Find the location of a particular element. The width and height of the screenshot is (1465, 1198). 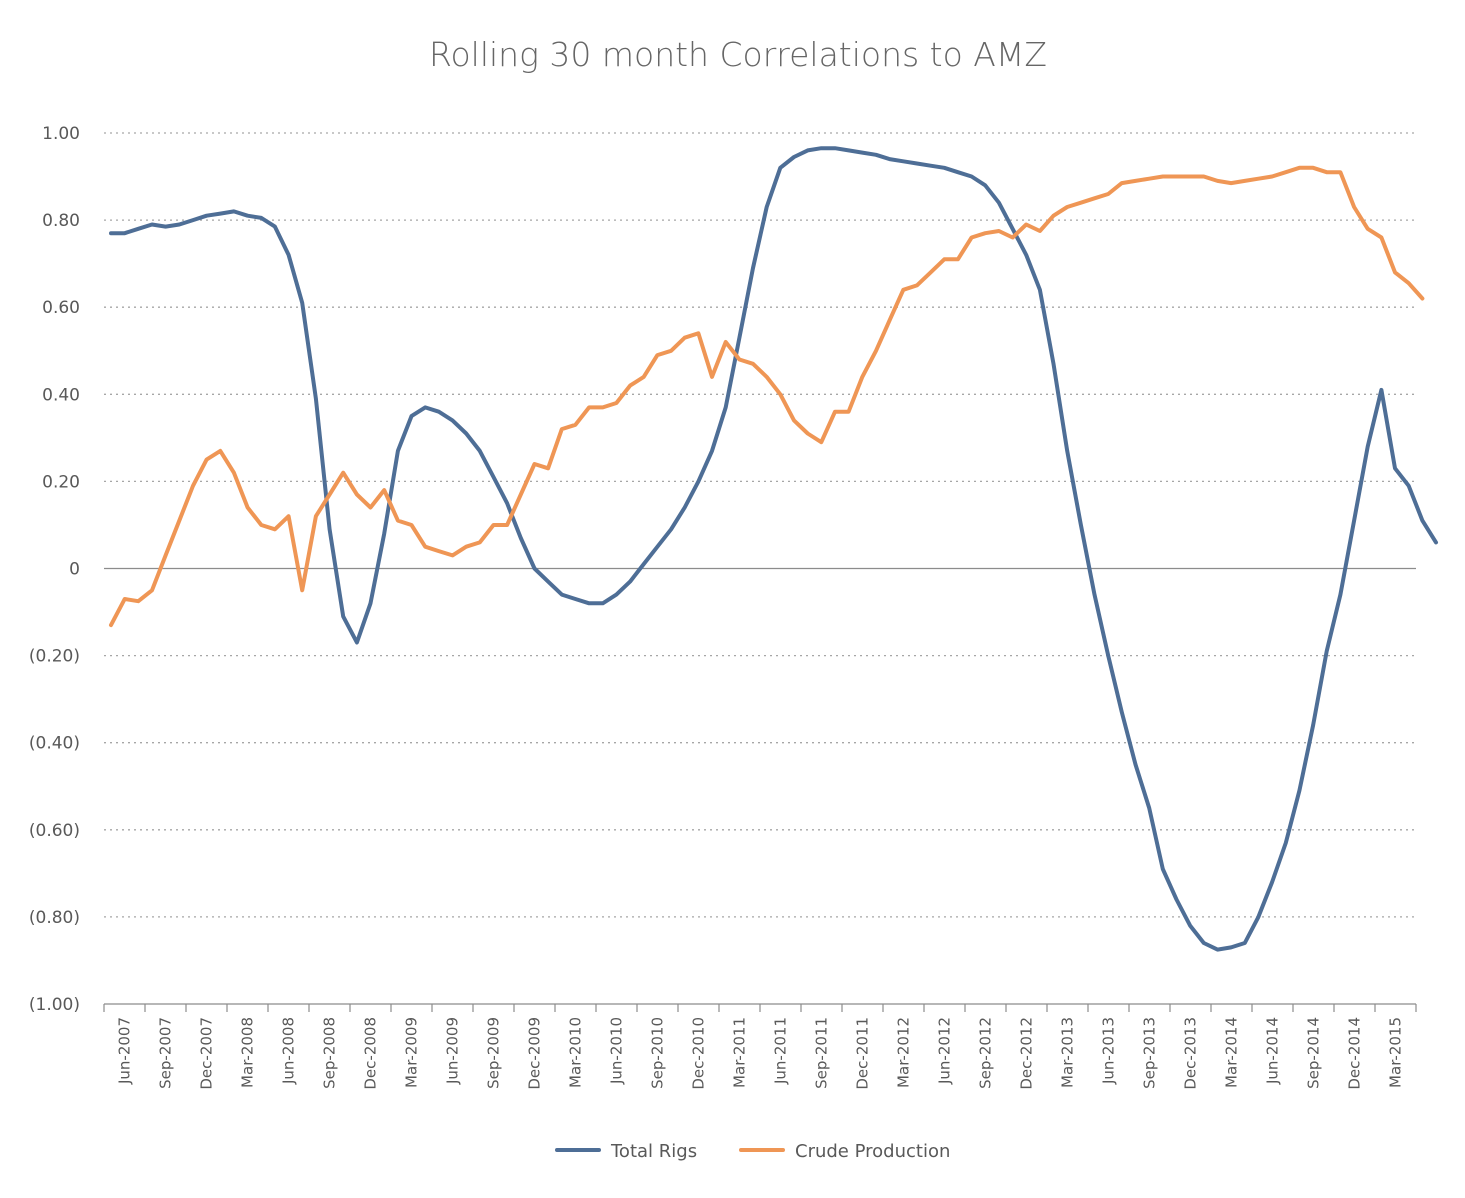

legend: Total Rigs Crude Production is located at coordinates (752, 1151).